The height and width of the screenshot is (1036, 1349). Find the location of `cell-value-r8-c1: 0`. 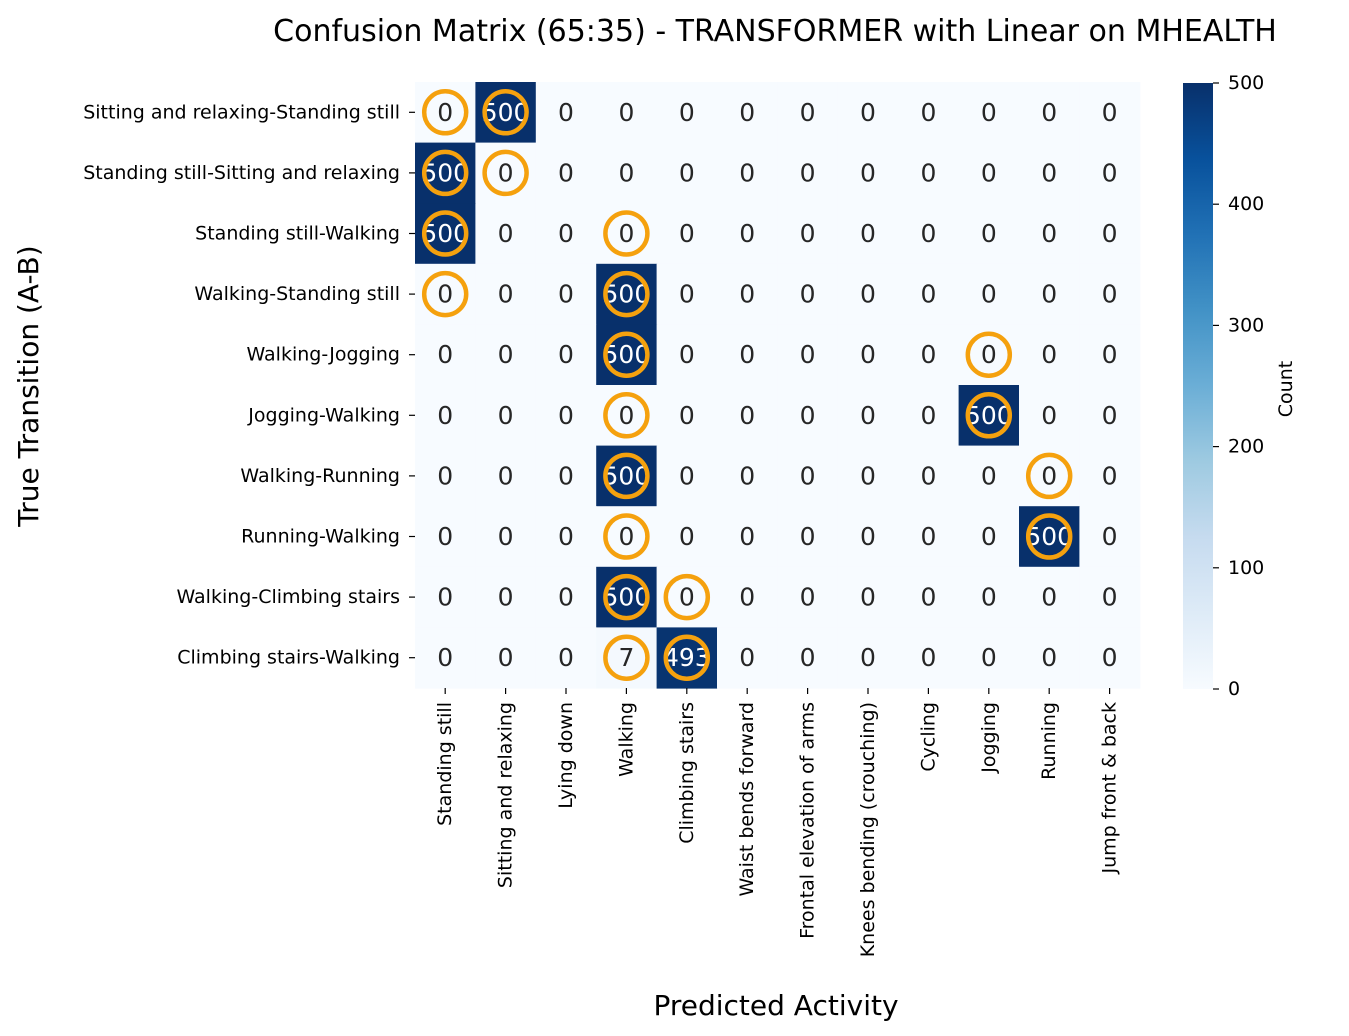

cell-value-r8-c1: 0 is located at coordinates (506, 597).